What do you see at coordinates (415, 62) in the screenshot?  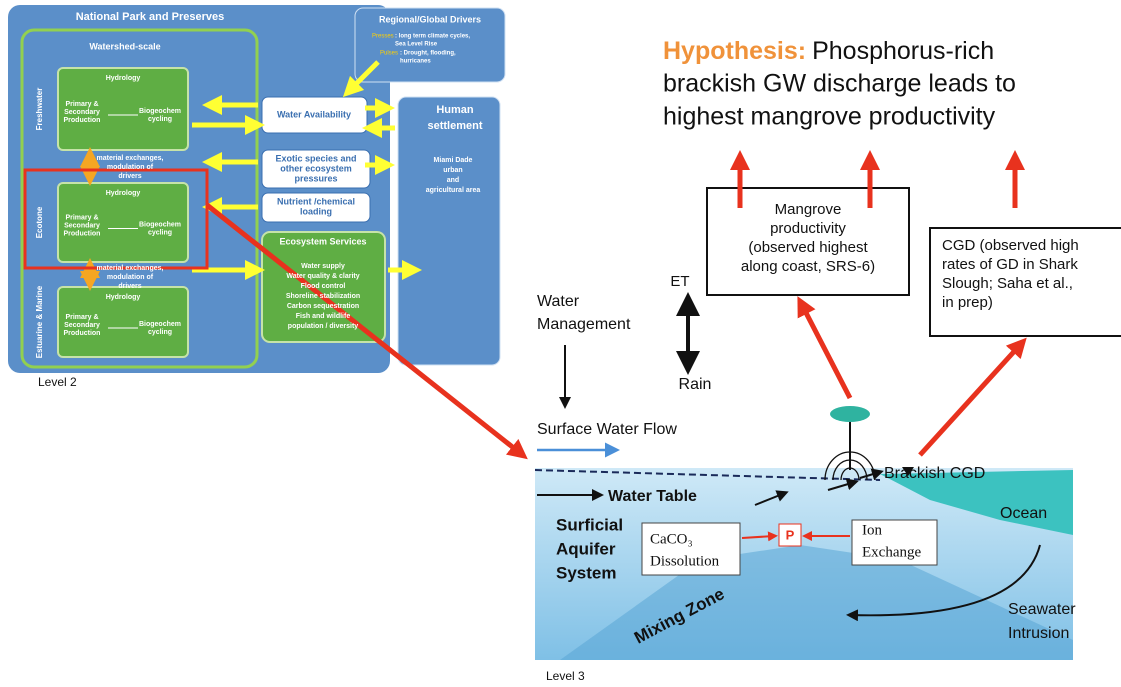 I see `label: hurricanes` at bounding box center [415, 62].